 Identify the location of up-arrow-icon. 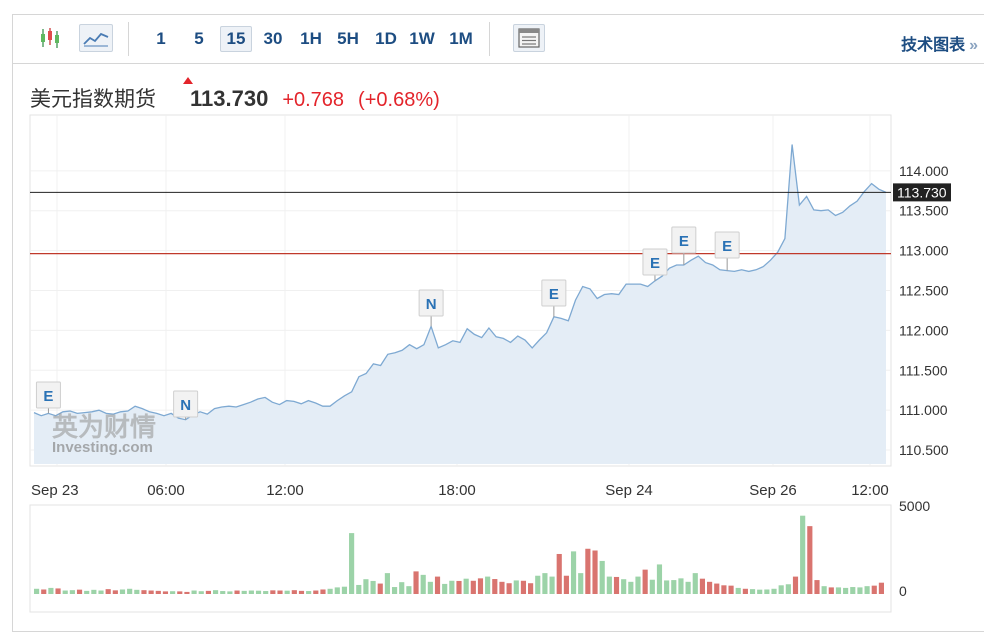
(188, 80).